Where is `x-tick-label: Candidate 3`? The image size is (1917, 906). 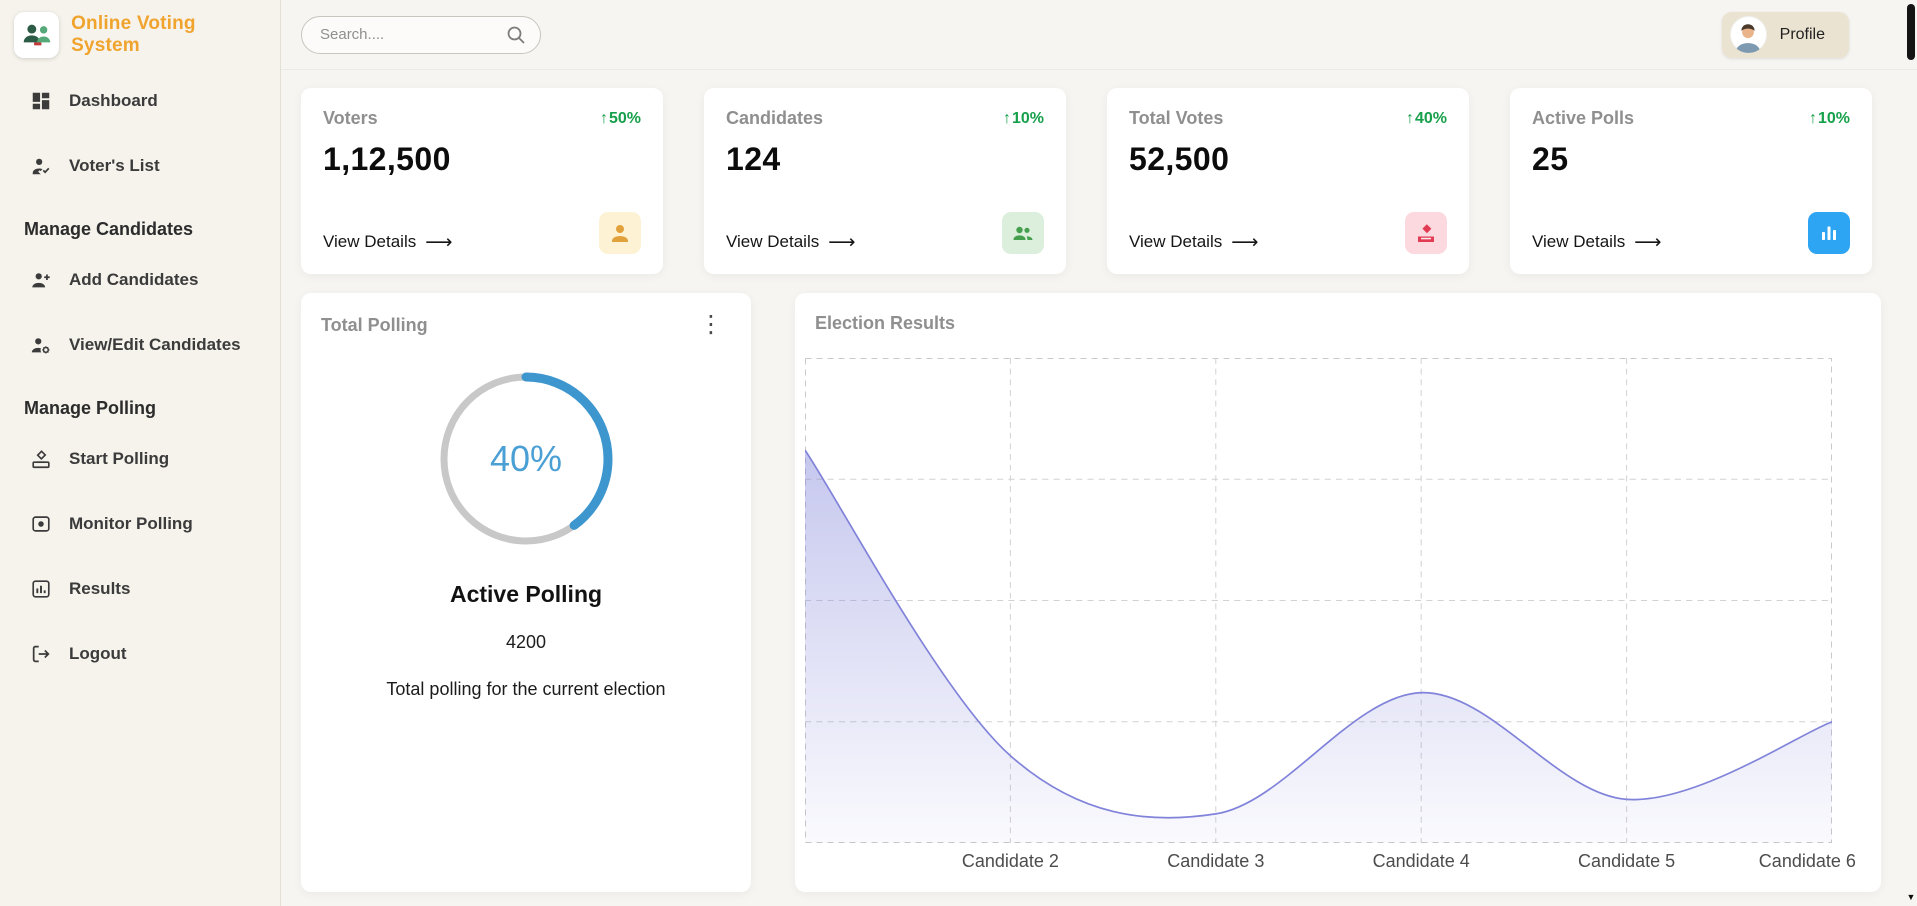
x-tick-label: Candidate 3 is located at coordinates (1216, 861).